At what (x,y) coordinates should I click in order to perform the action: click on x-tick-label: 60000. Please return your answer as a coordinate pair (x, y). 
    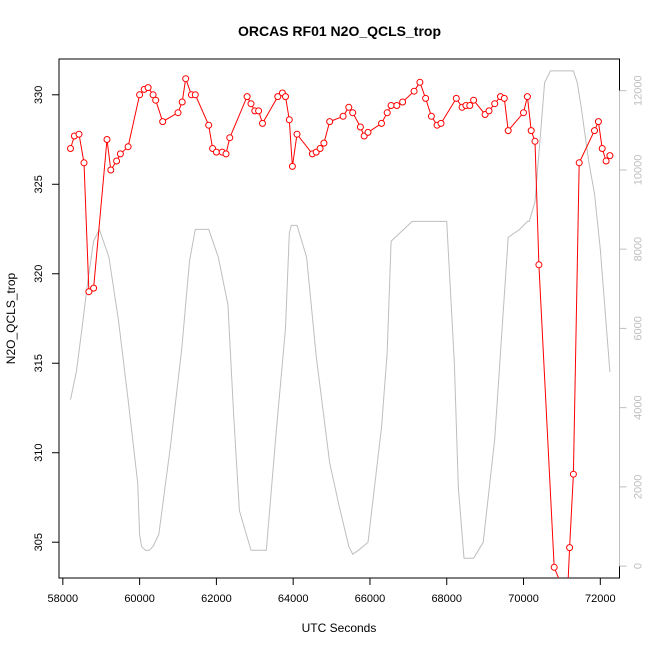
    Looking at the image, I should click on (139, 599).